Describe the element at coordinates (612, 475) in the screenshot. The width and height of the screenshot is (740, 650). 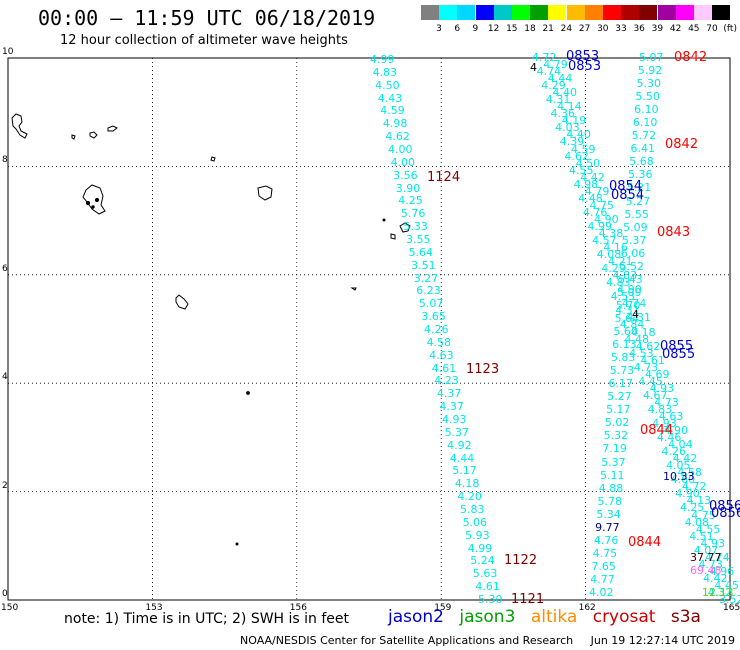
I see `swh-value-track-b: 5.11` at that location.